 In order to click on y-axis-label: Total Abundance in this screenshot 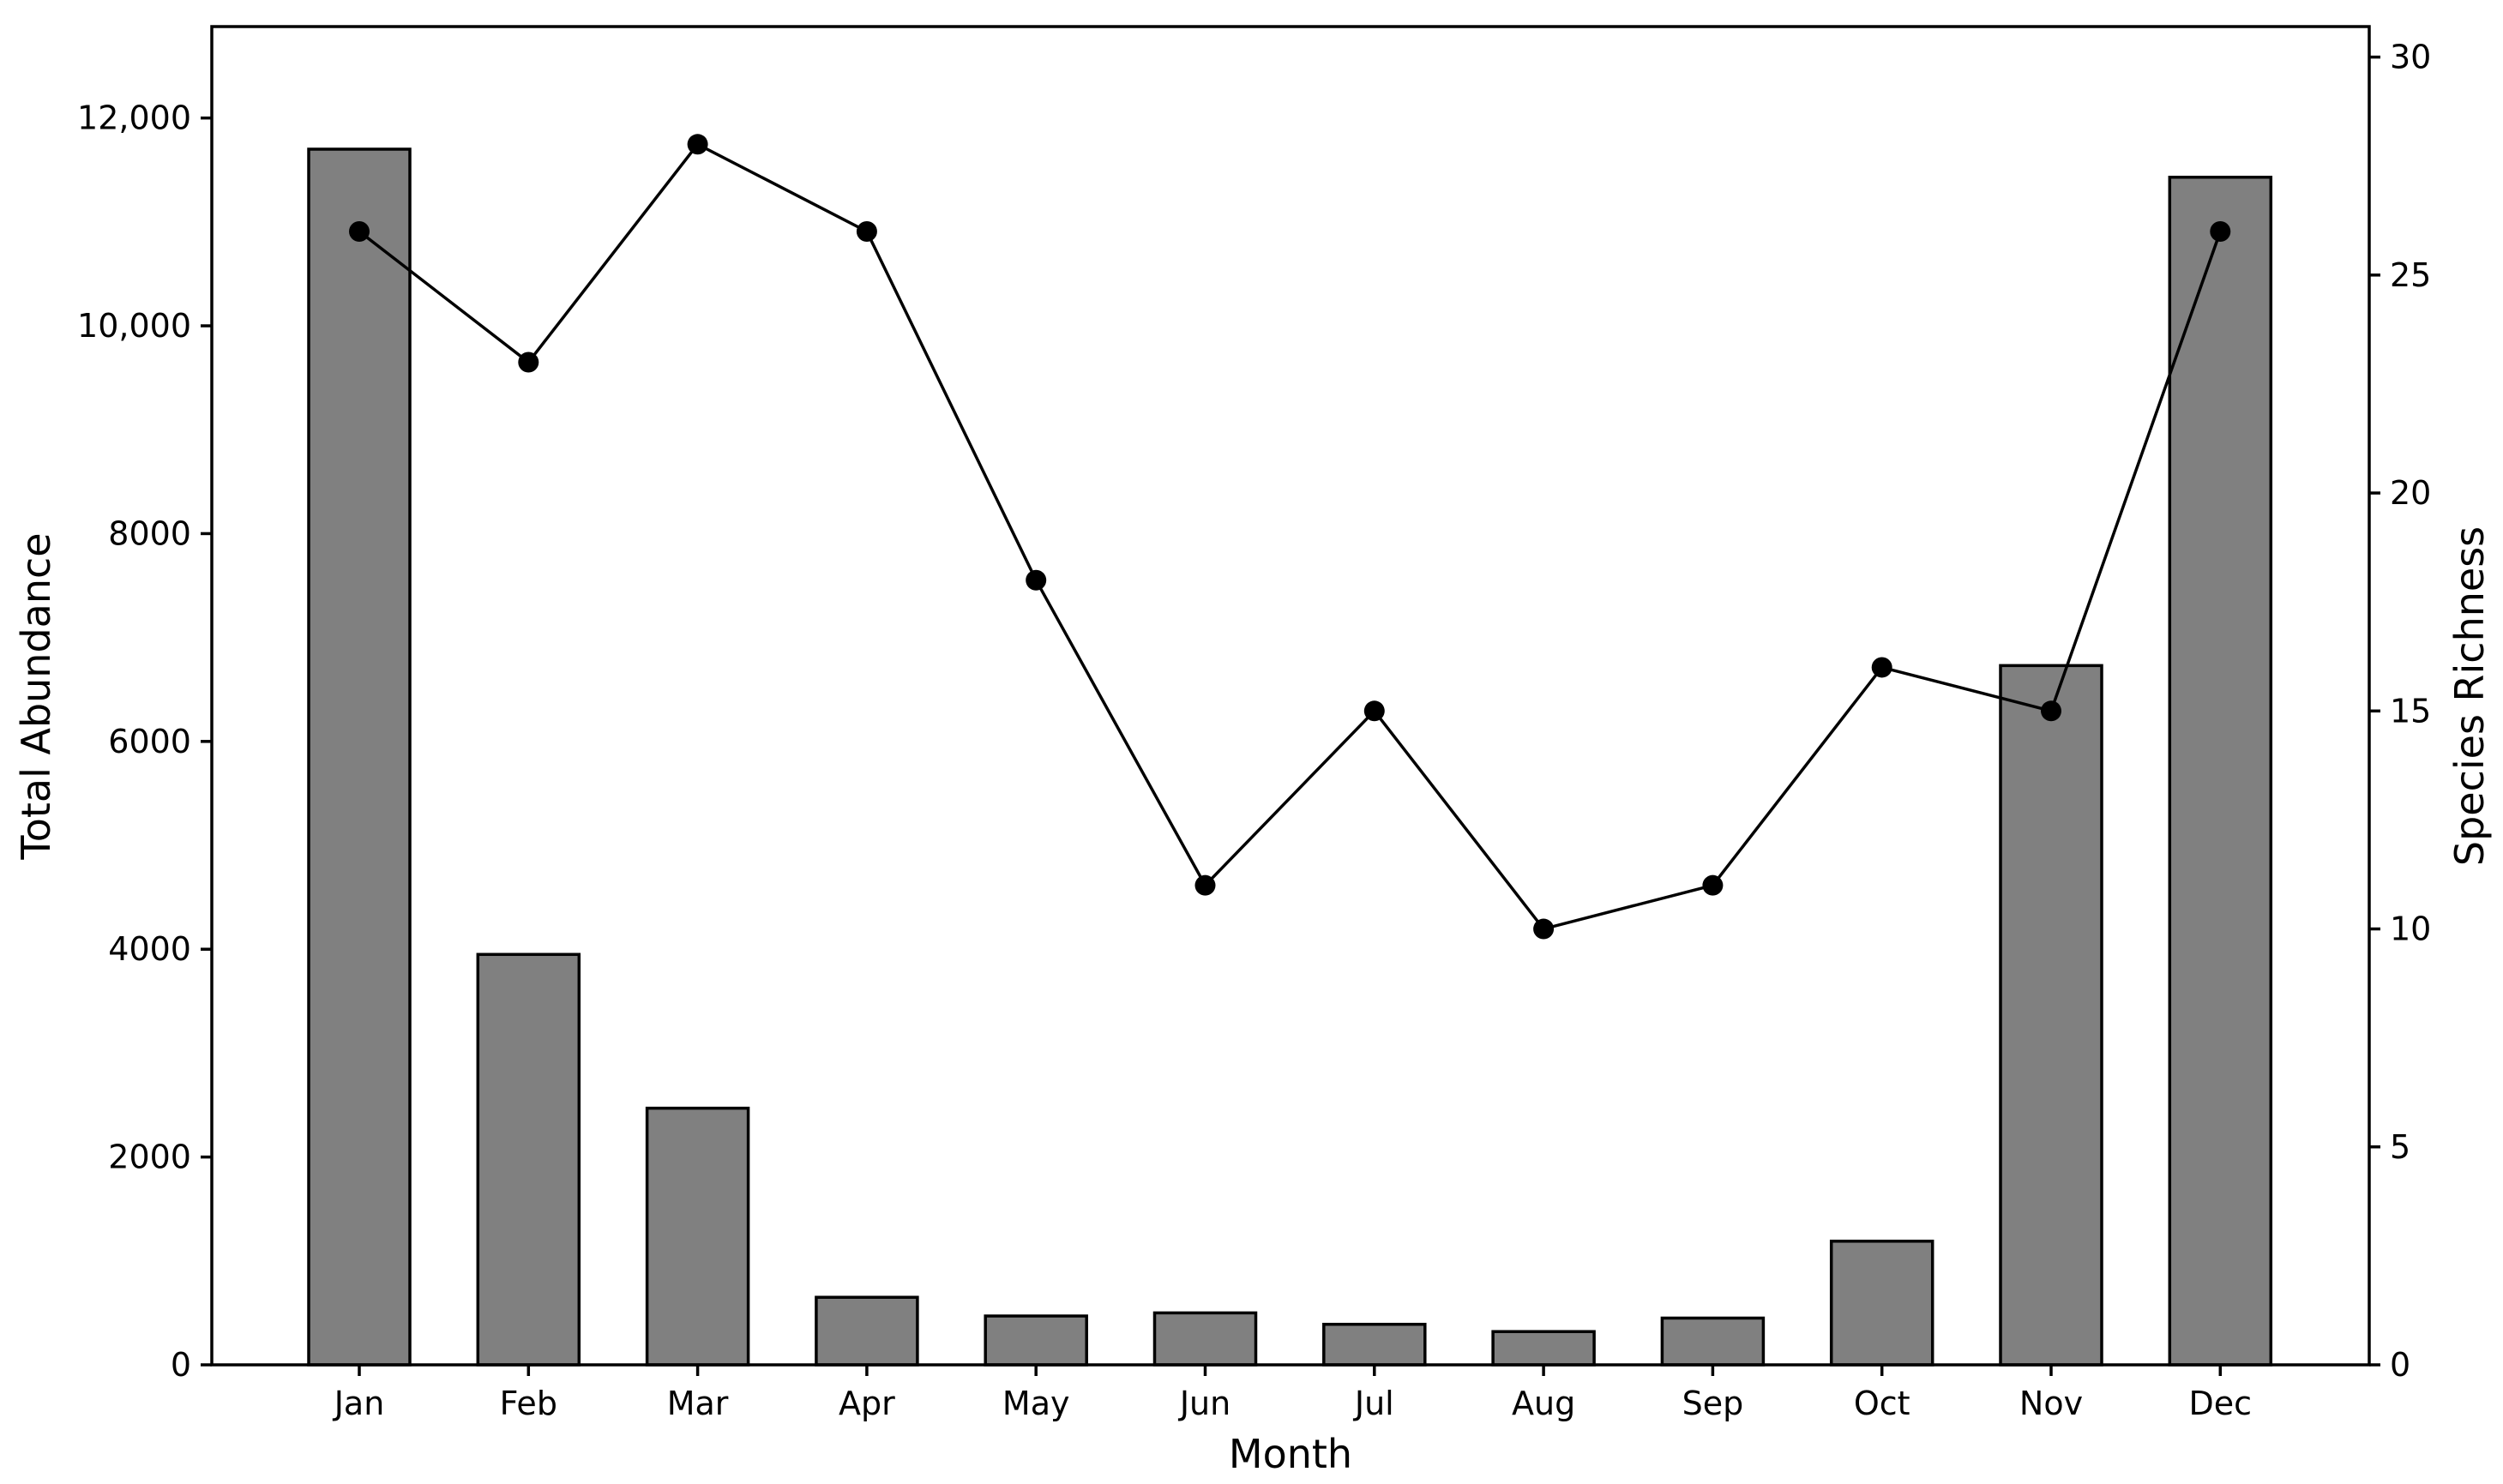, I will do `click(36, 696)`.